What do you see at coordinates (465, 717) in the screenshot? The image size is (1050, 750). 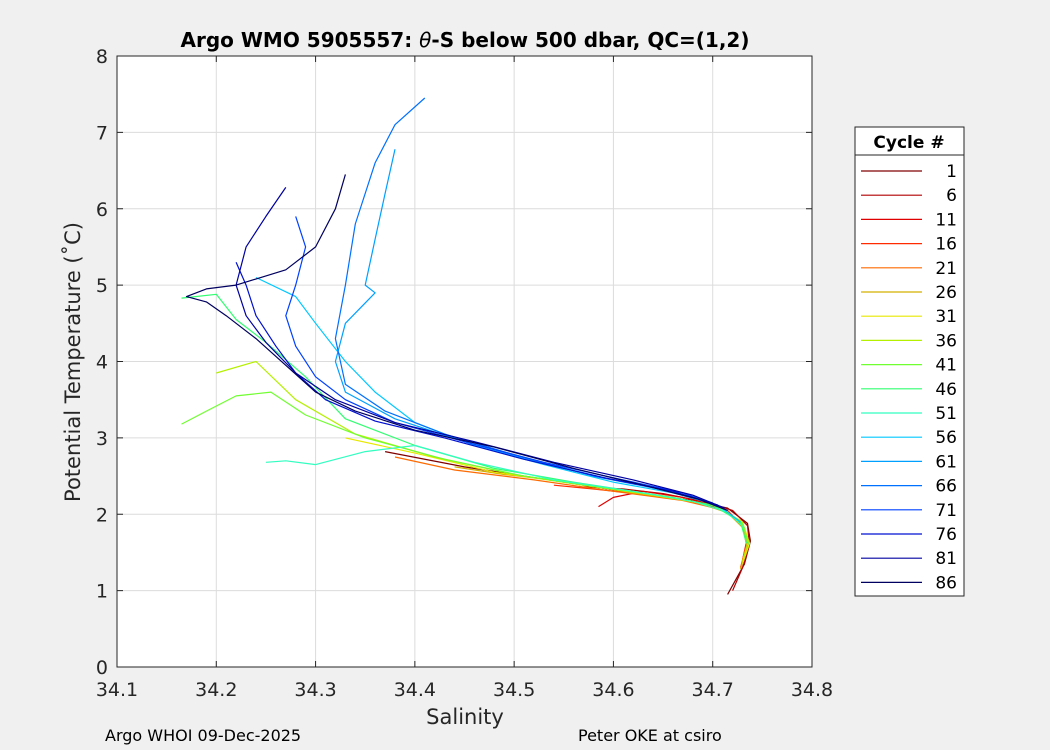 I see `x-axis-label: Salinity` at bounding box center [465, 717].